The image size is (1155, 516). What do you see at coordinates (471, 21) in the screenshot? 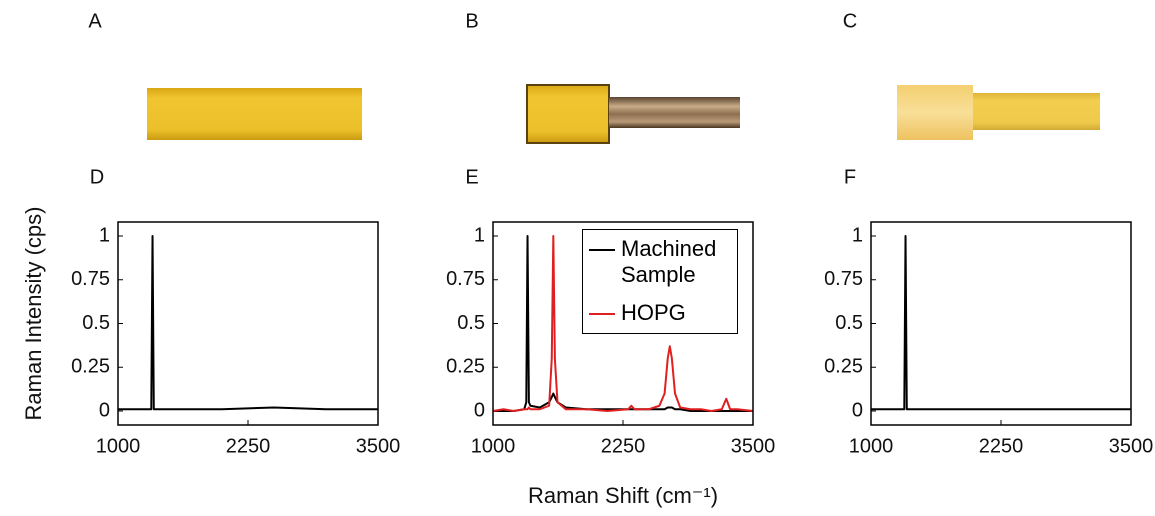
I see `panel-label: B` at bounding box center [471, 21].